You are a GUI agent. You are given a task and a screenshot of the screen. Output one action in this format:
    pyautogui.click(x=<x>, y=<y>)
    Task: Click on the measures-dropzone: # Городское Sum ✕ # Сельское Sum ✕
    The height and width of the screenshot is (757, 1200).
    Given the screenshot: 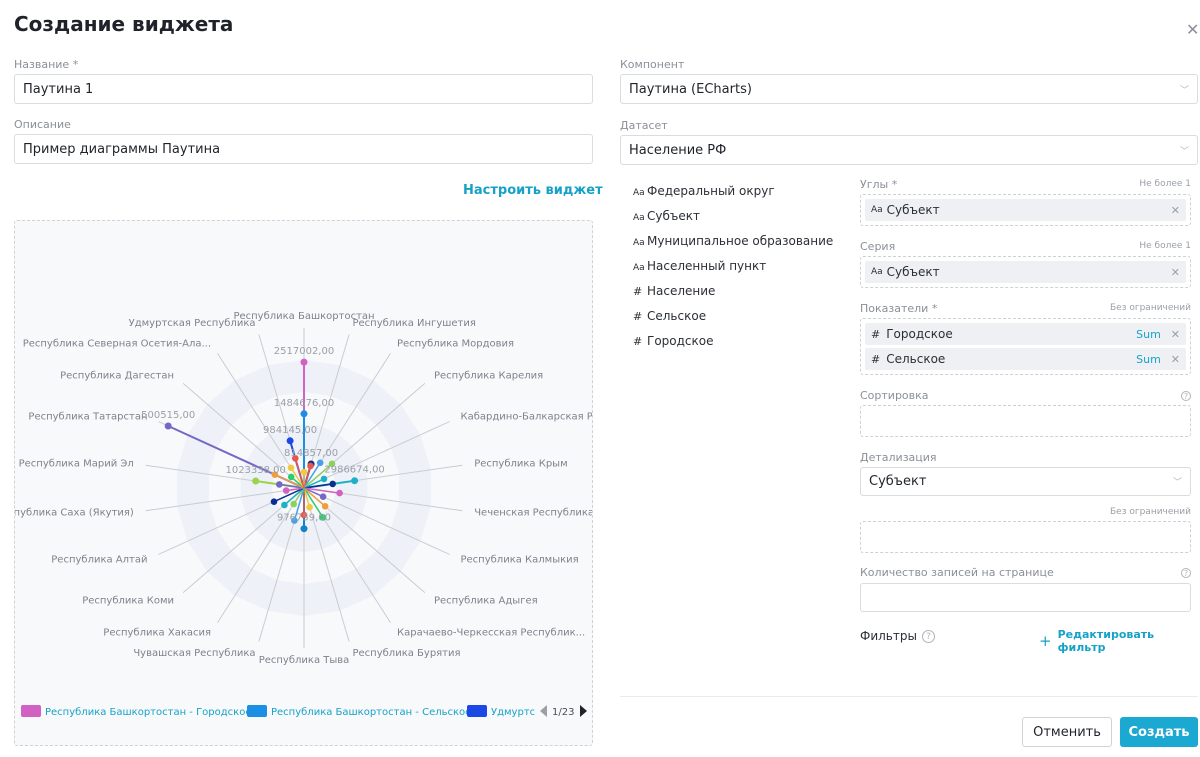 What is the action you would take?
    pyautogui.click(x=1025, y=346)
    